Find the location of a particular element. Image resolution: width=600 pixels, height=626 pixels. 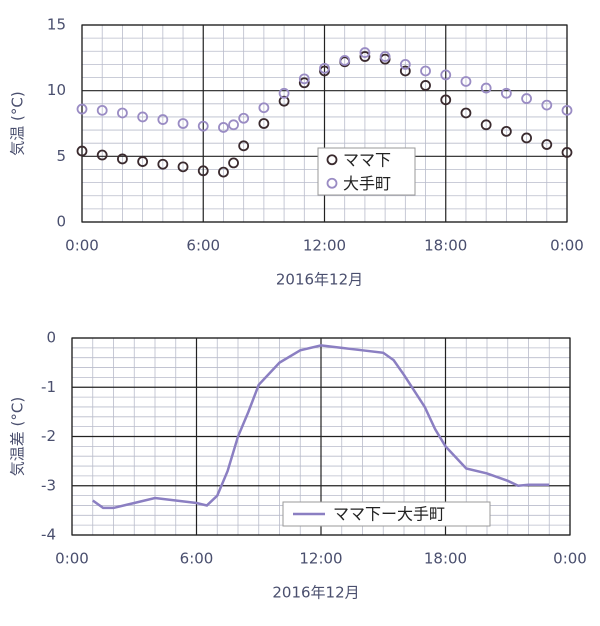

y-tick-label: -4 is located at coordinates (48, 535).